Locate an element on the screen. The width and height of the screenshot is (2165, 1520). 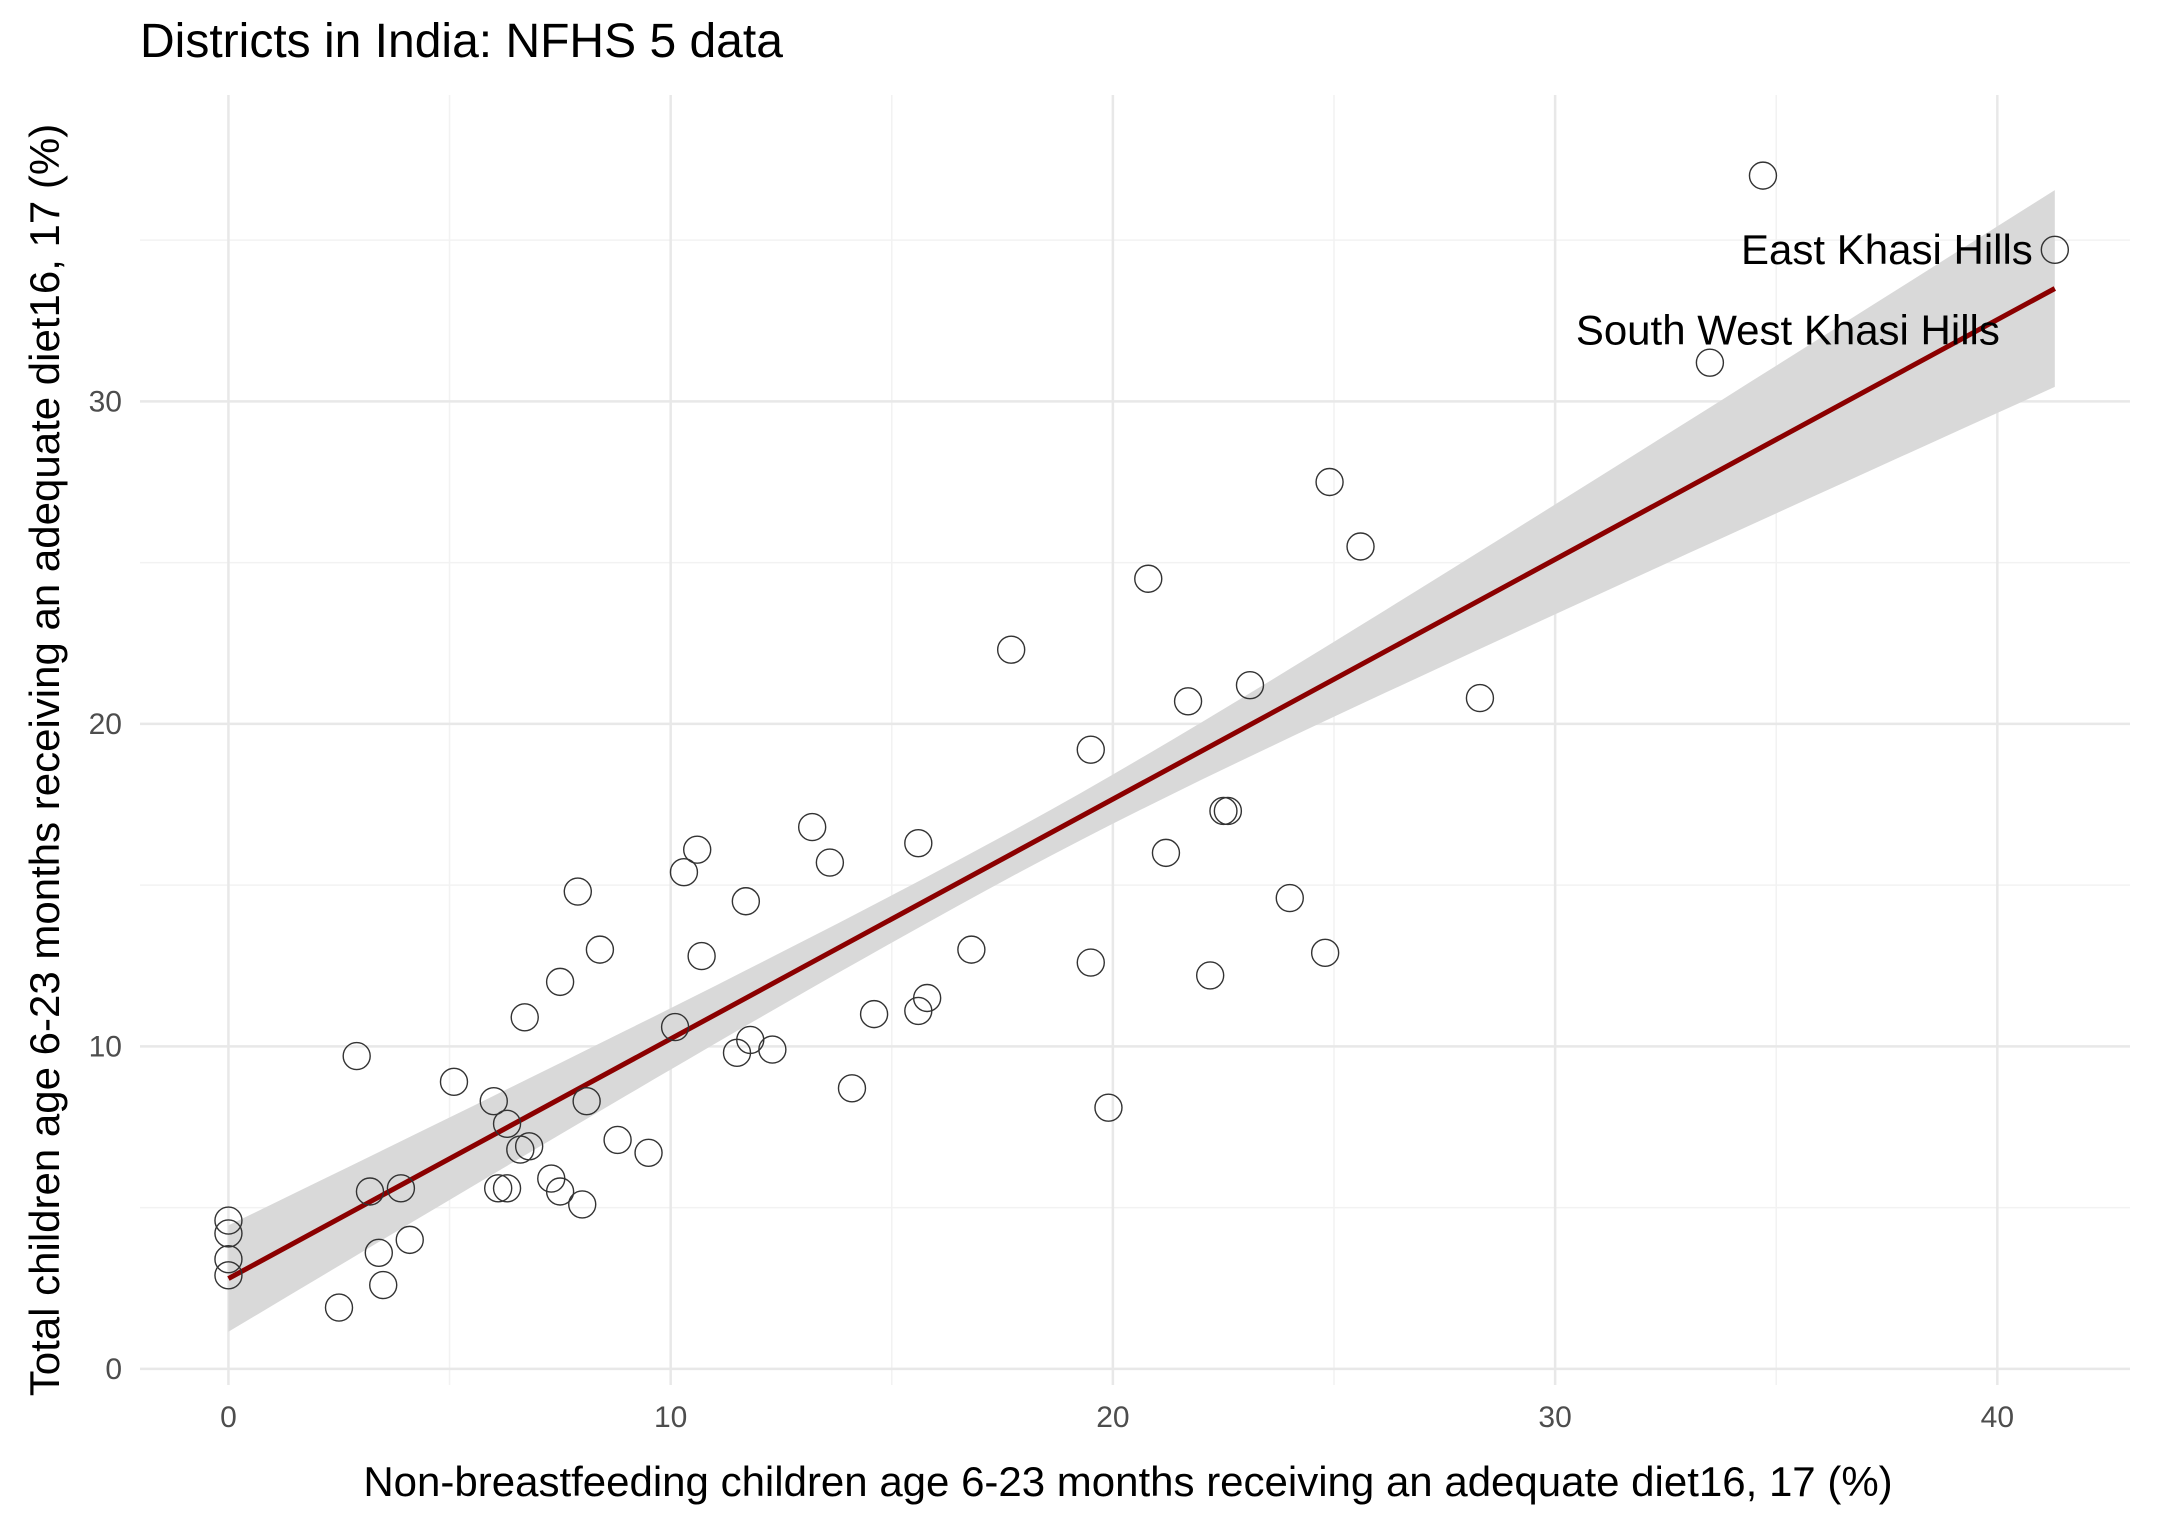
annotations-layer: East Khasi Hills South West Khasi Hills is located at coordinates (1804, 290).